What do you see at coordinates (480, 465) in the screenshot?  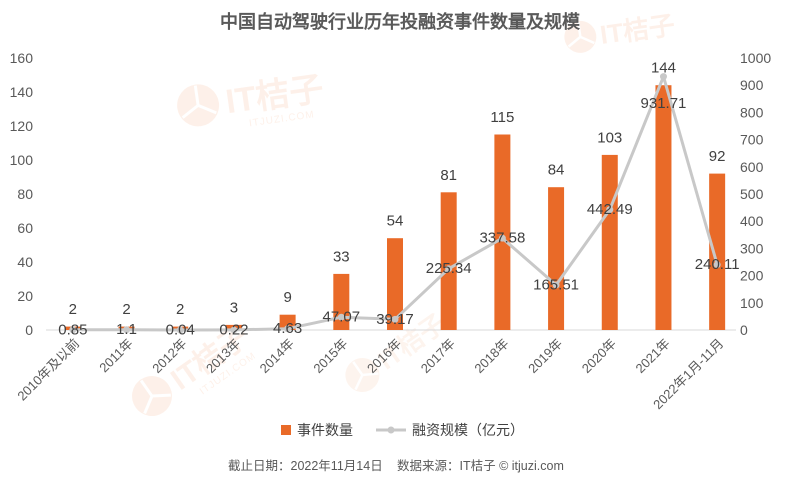 I see `footer-source: 数据来源：IT桔子 © itjuzi.com` at bounding box center [480, 465].